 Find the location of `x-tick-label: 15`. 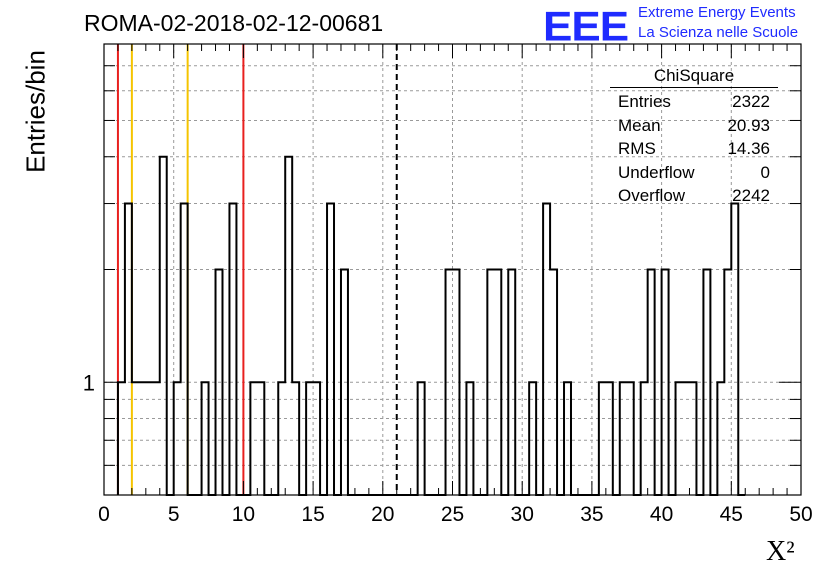

x-tick-label: 15 is located at coordinates (312, 514).